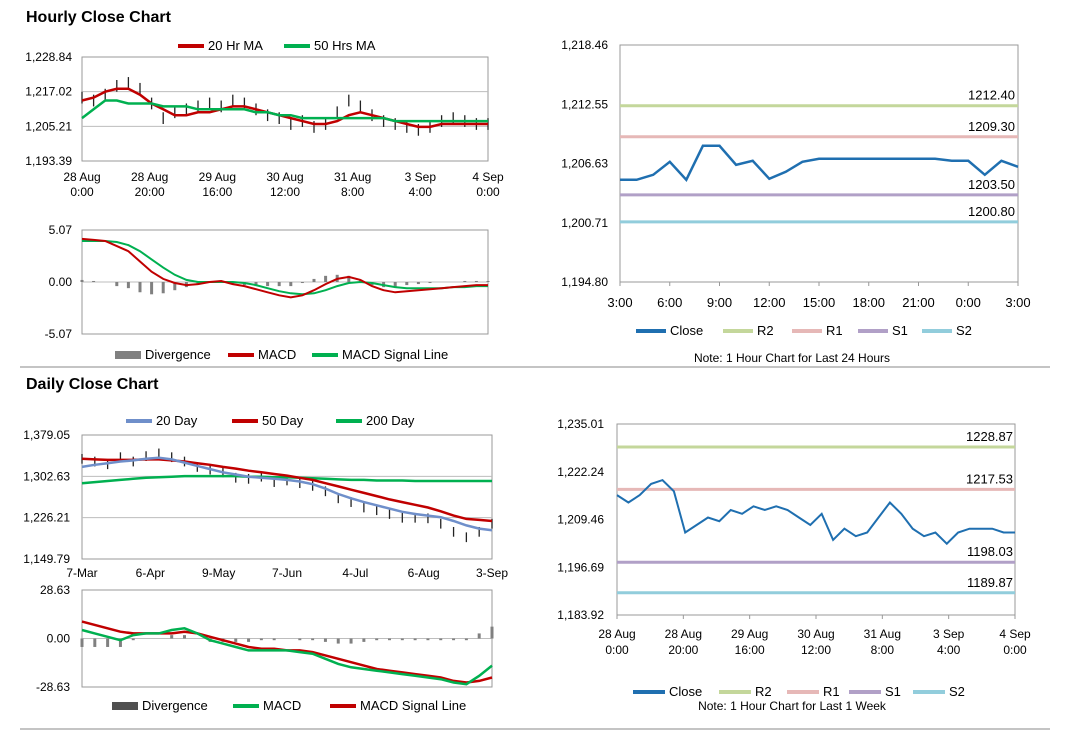  I want to click on weekly-level-label-r2: 1228.87, so click(989, 436).